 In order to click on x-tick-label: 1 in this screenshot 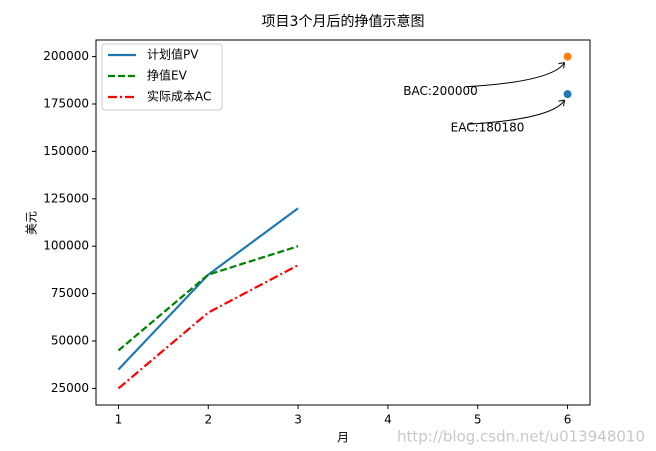, I will do `click(119, 420)`.